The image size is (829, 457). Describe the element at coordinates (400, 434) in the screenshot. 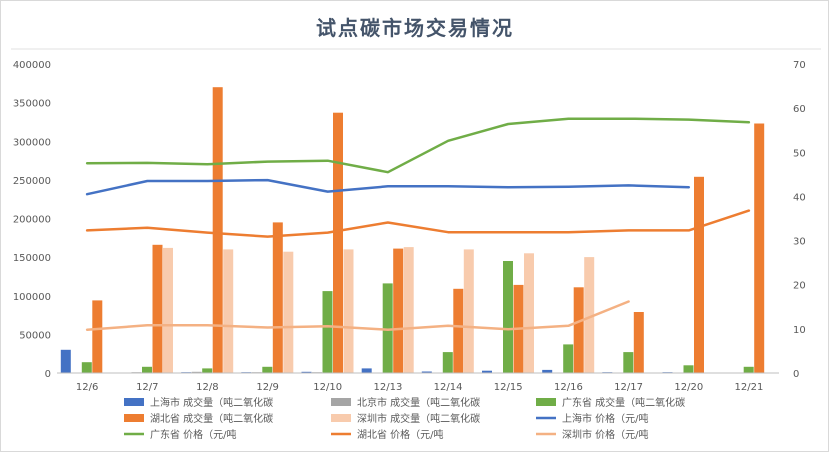

I see `legend-label: 湖北省 价格（元/吨` at that location.